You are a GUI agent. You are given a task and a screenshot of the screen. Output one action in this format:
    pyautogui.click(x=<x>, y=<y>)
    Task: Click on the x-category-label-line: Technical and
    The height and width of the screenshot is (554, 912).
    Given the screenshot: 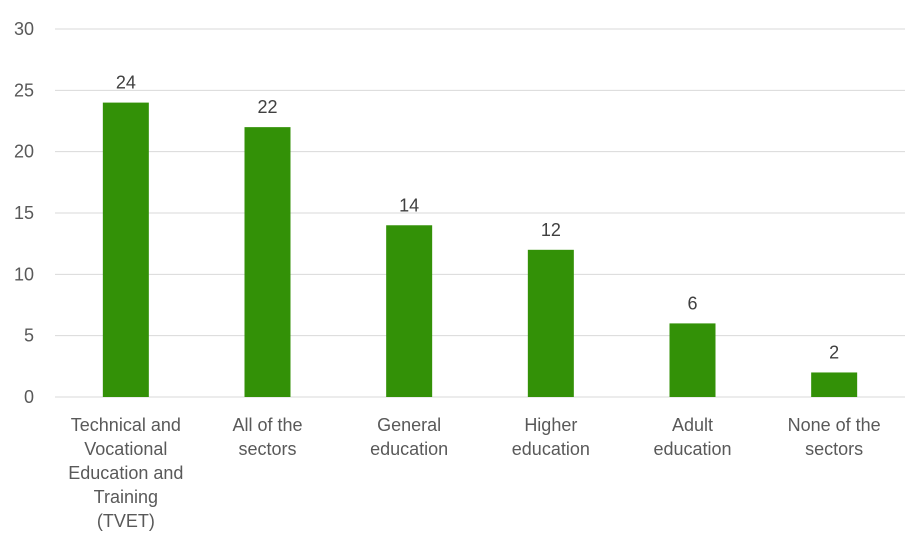 What is the action you would take?
    pyautogui.click(x=126, y=425)
    